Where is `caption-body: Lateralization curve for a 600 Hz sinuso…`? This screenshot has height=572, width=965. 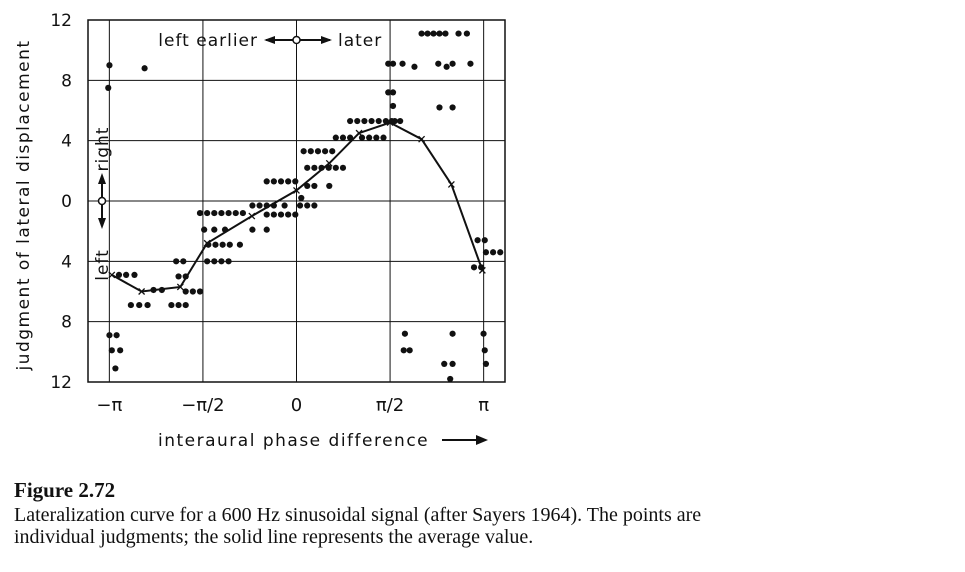
caption-body: Lateralization curve for a 600 Hz sinuso… is located at coordinates (484, 526).